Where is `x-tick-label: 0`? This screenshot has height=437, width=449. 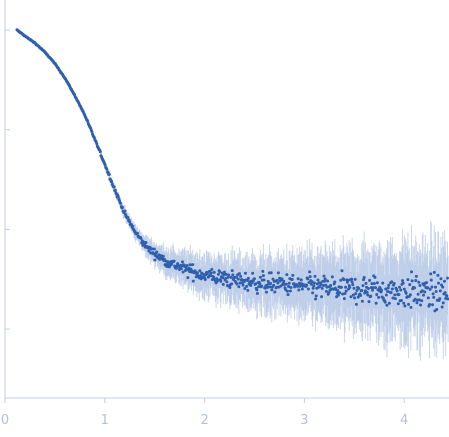
x-tick-label: 0 is located at coordinates (5, 420).